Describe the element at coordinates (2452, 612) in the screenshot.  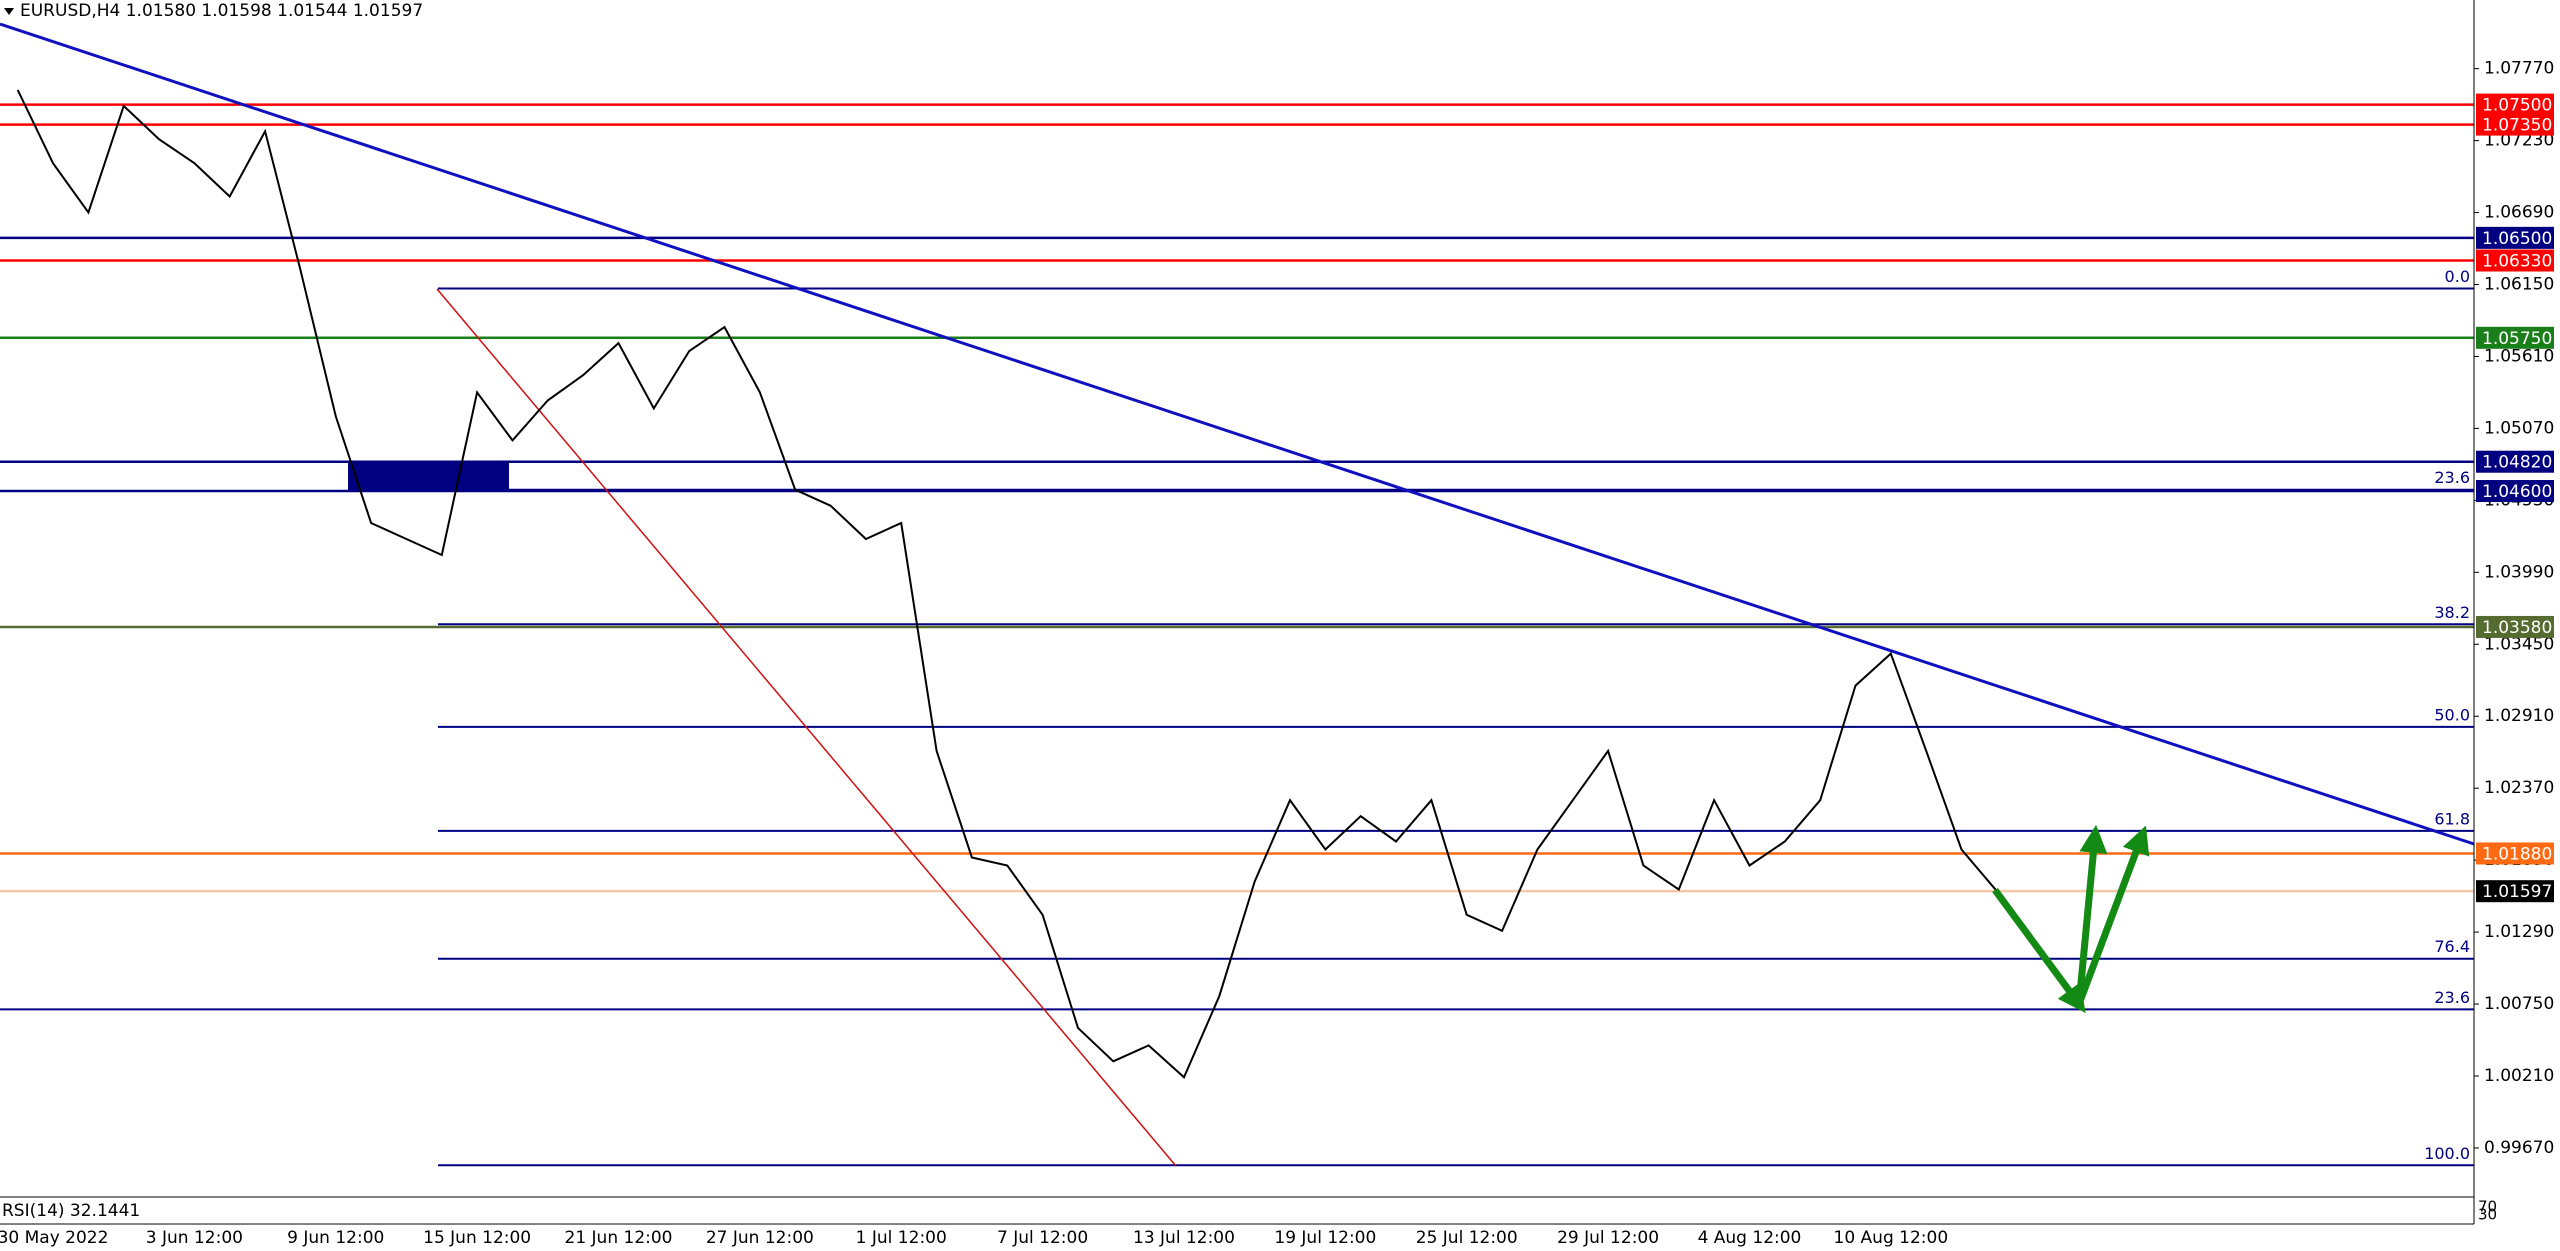
I see `fib-label: 38.2` at that location.